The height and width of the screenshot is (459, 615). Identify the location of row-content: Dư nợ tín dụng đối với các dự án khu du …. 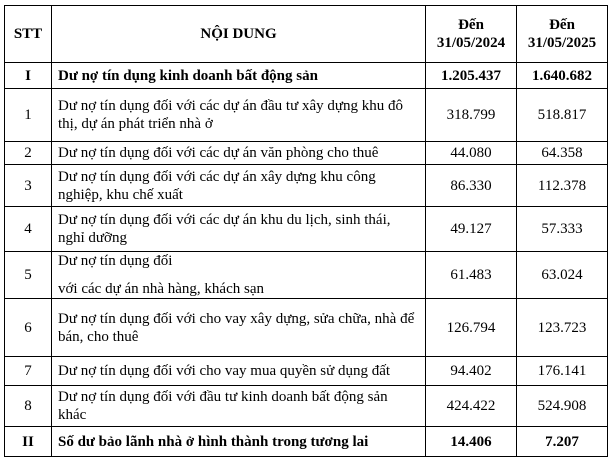
(238, 229).